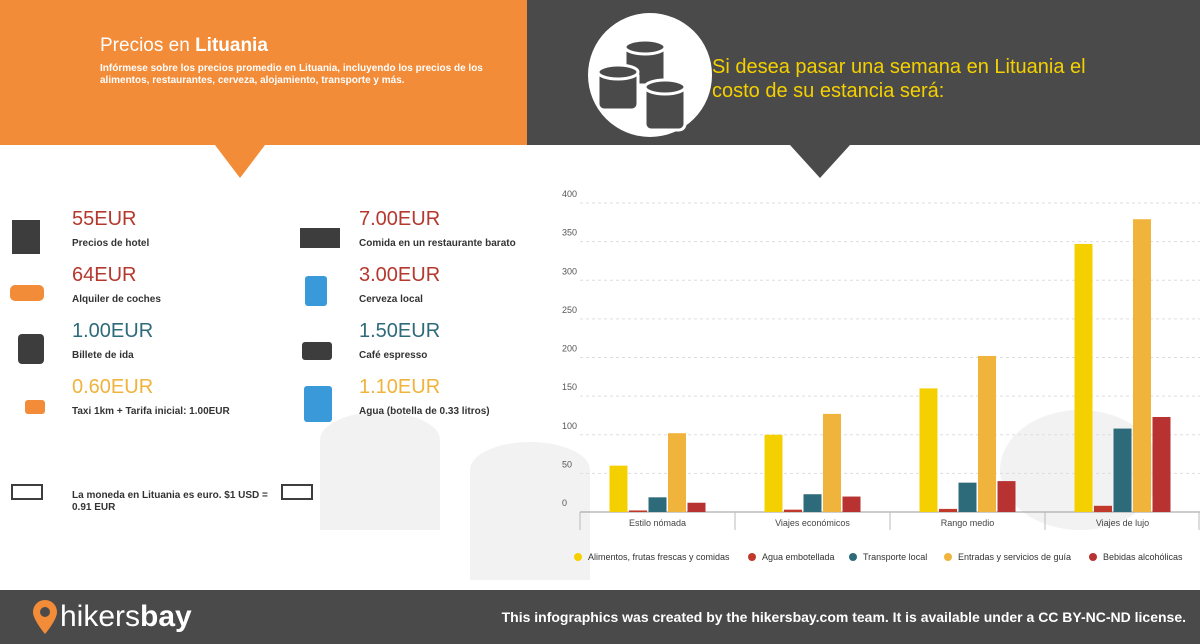 Image resolution: width=1200 pixels, height=644 pixels. What do you see at coordinates (437, 243) in the screenshot?
I see `price-label: Comida en un restaurante barato` at bounding box center [437, 243].